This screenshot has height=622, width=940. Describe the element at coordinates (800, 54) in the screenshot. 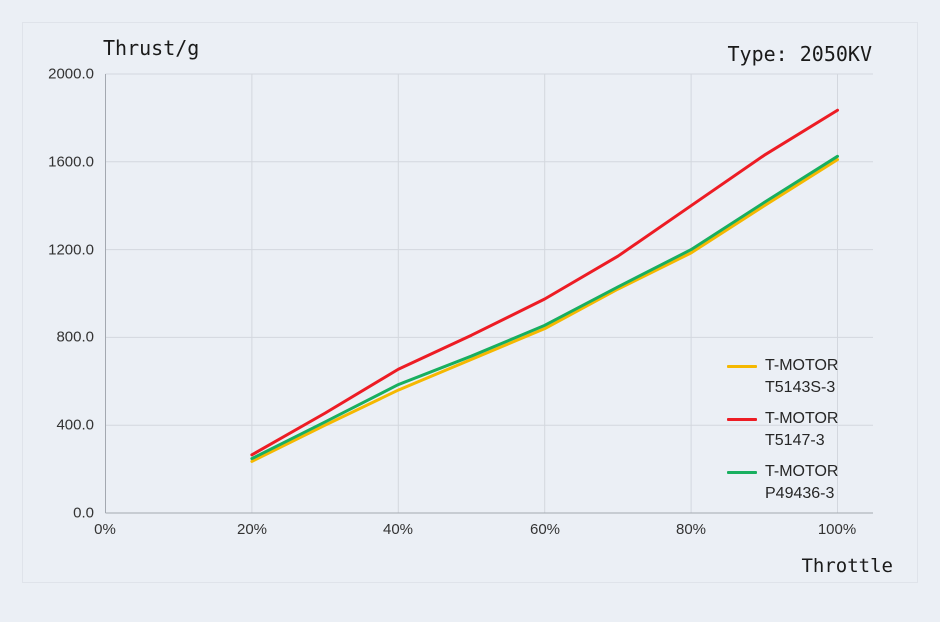

I see `motor-type-label: Type: 2050KV` at that location.